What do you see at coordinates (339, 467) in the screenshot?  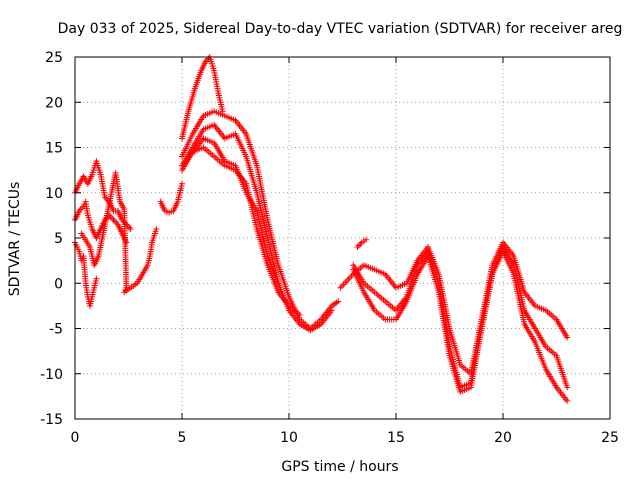 I see `x-axis-label: GPS time / hours` at bounding box center [339, 467].